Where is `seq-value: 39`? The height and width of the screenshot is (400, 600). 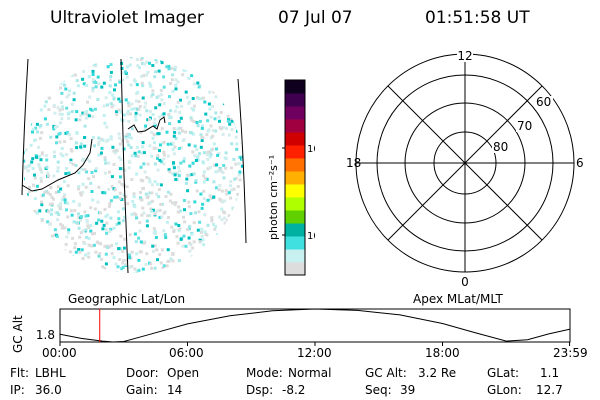 seq-value: 39 is located at coordinates (408, 390).